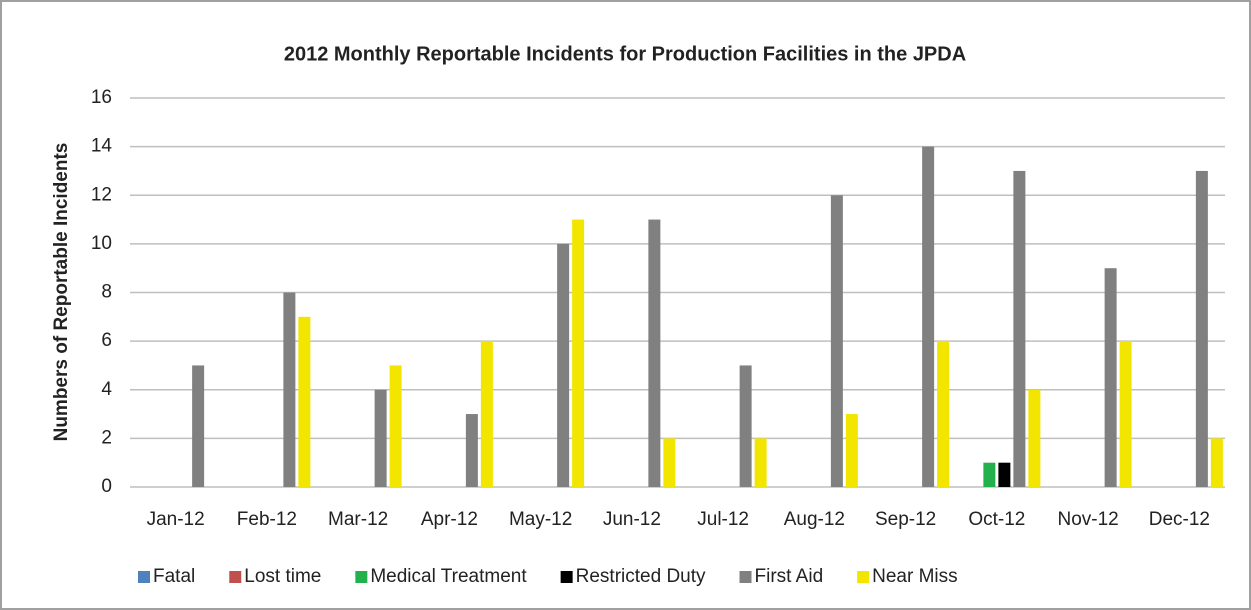 This screenshot has width=1251, height=610. I want to click on x-tick-label: Dec-12, so click(1179, 519).